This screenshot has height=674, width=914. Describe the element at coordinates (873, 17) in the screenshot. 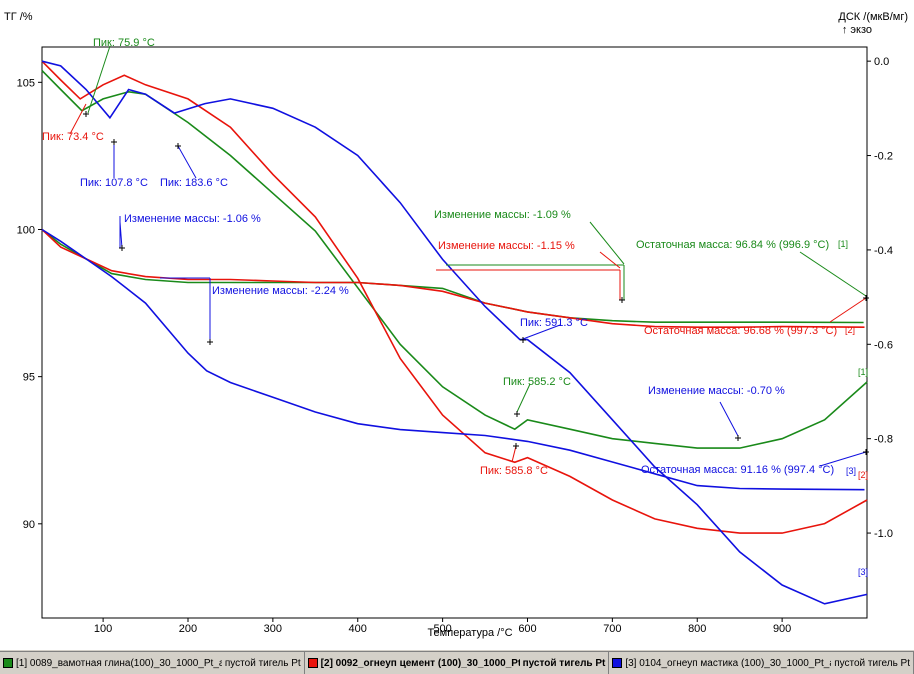

I see `y-right-axis-label: ДСК /(мкВ/мг)` at that location.